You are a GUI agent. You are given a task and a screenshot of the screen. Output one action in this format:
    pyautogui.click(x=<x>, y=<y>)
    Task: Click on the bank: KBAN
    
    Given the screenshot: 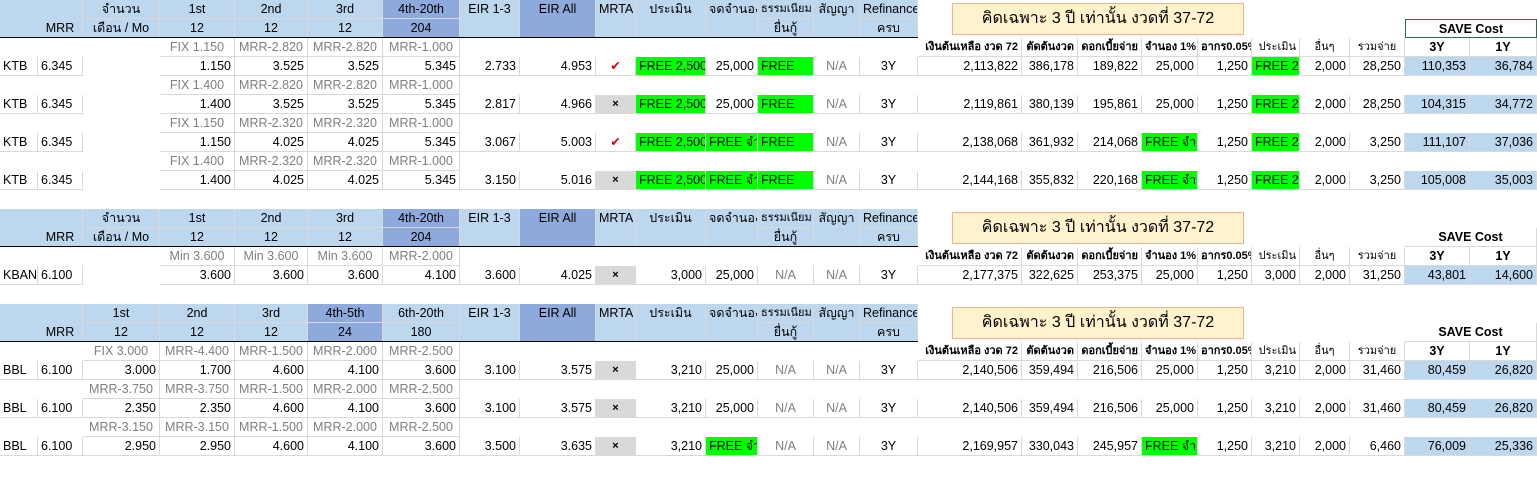 What is the action you would take?
    pyautogui.click(x=19, y=275)
    